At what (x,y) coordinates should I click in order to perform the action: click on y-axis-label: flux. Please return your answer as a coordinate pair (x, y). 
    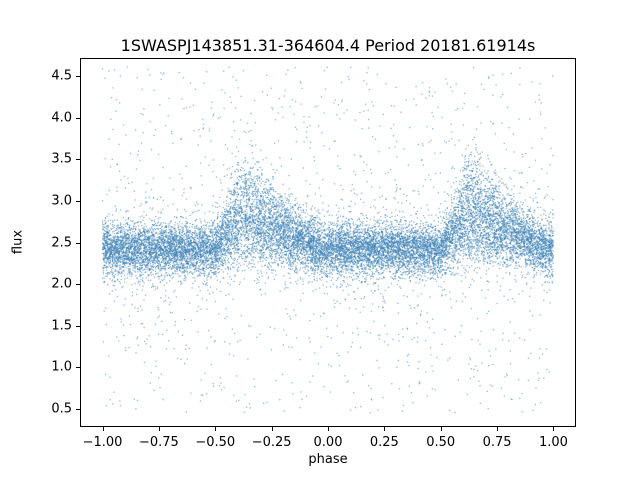
    Looking at the image, I should click on (18, 242).